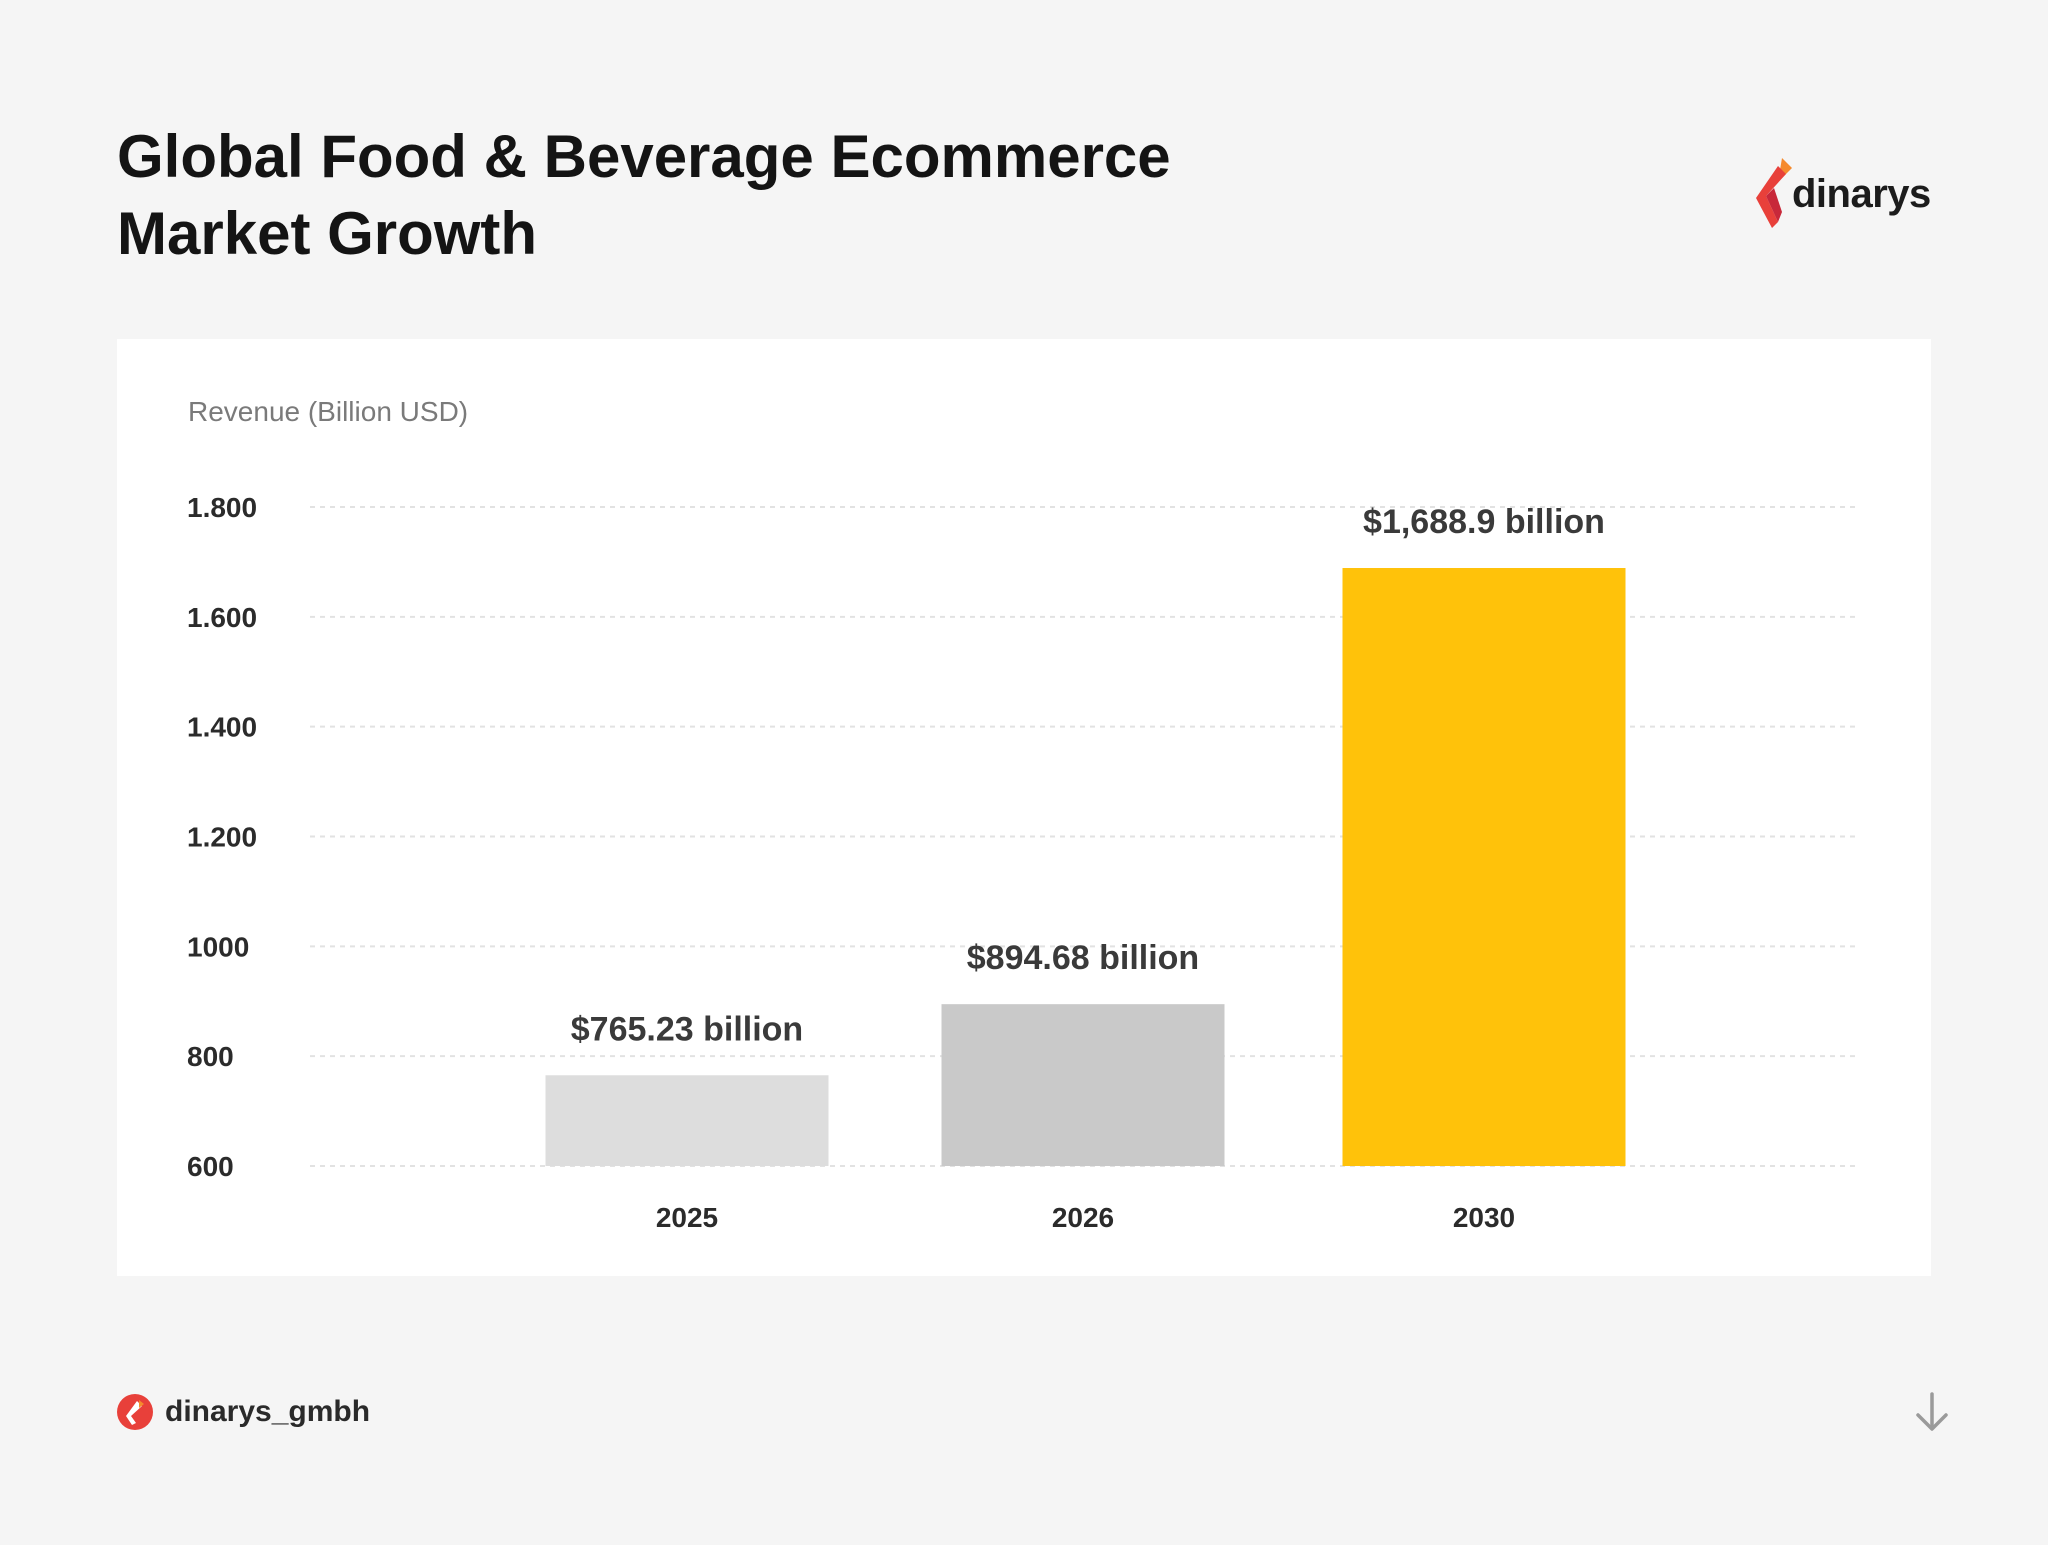 The image size is (2048, 1545). What do you see at coordinates (222, 617) in the screenshot?
I see `y-tick-label: 1.600` at bounding box center [222, 617].